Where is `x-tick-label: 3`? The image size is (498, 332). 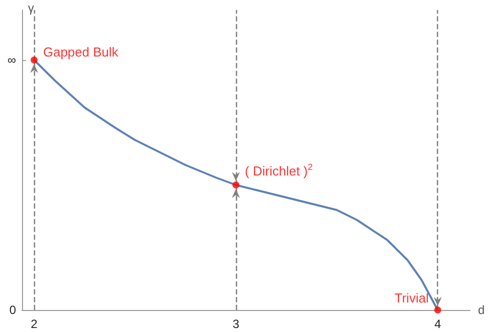 x-tick-label: 3 is located at coordinates (236, 324).